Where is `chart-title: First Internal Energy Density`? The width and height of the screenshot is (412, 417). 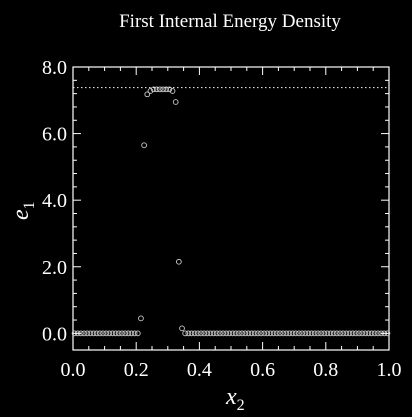
chart-title: First Internal Energy Density is located at coordinates (230, 21).